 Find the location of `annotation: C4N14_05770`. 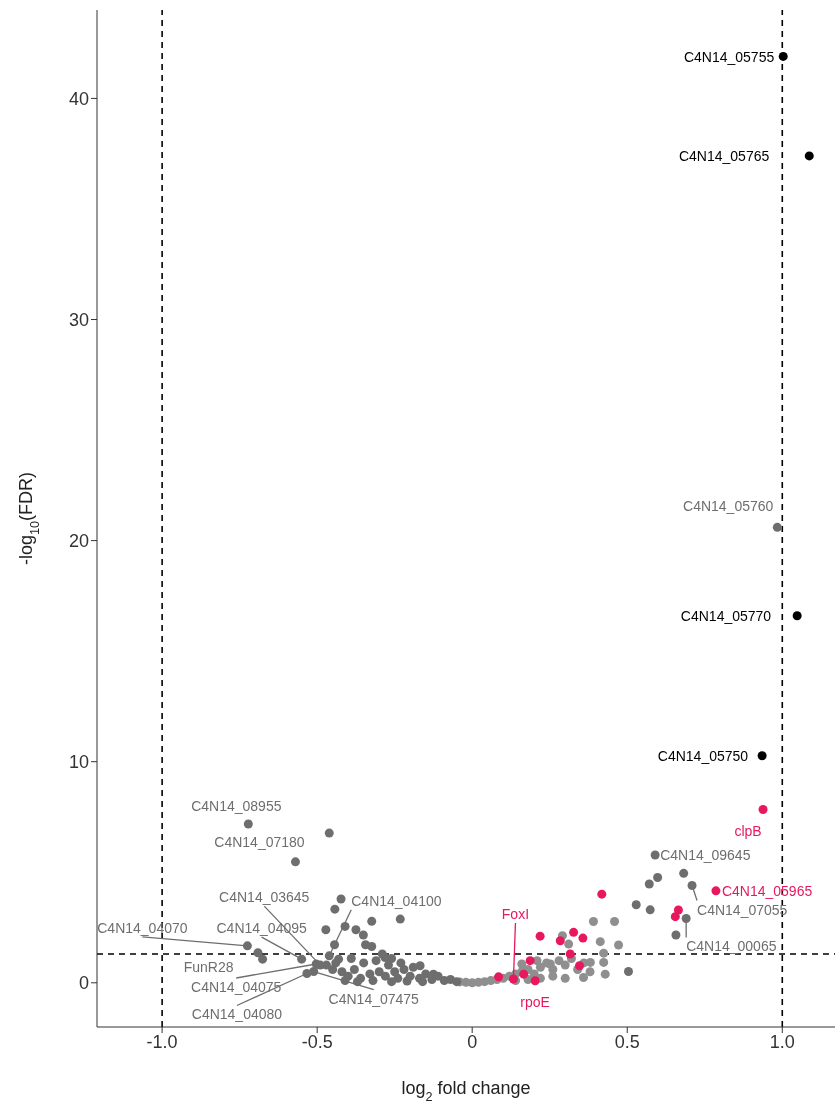

annotation: C4N14_05770 is located at coordinates (726, 615).